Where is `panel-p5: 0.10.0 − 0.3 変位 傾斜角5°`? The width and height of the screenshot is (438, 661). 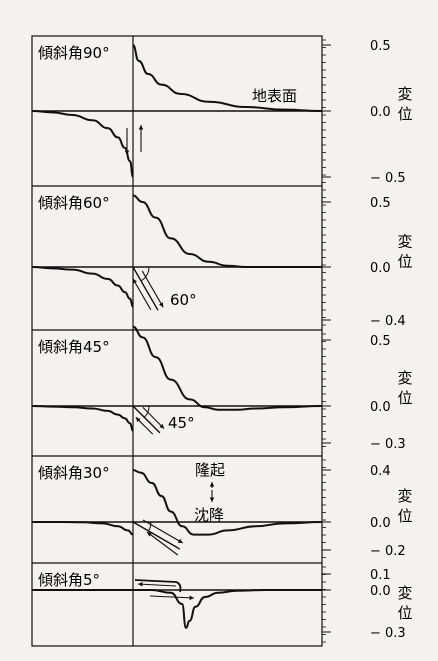 panel-p5: 0.10.0 − 0.3 変位 傾斜角5° is located at coordinates (222, 602).